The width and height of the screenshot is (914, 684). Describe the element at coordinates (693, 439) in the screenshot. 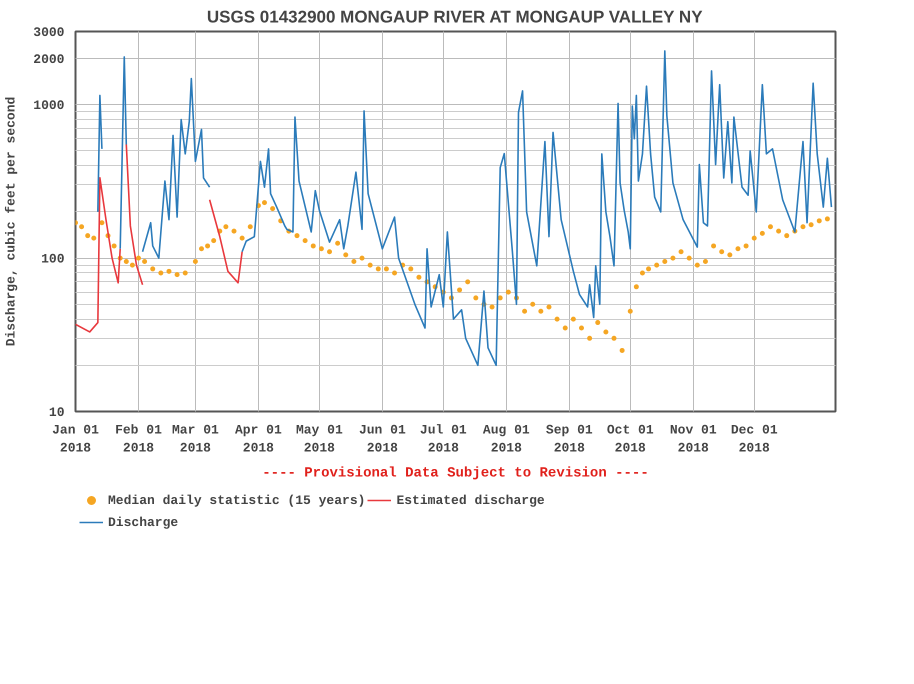

I see `x-tick-label: Nov 01 2018` at that location.